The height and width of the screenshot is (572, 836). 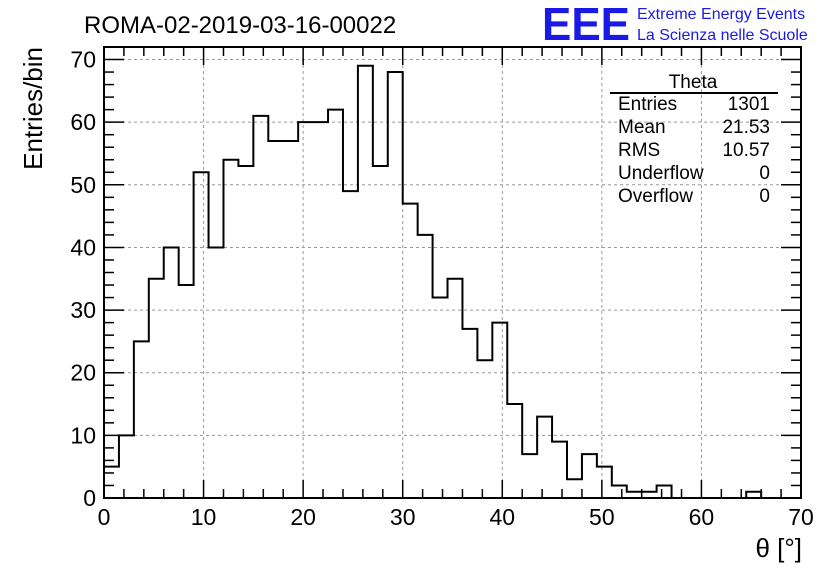 I want to click on x-tick-label: 60, so click(x=702, y=517).